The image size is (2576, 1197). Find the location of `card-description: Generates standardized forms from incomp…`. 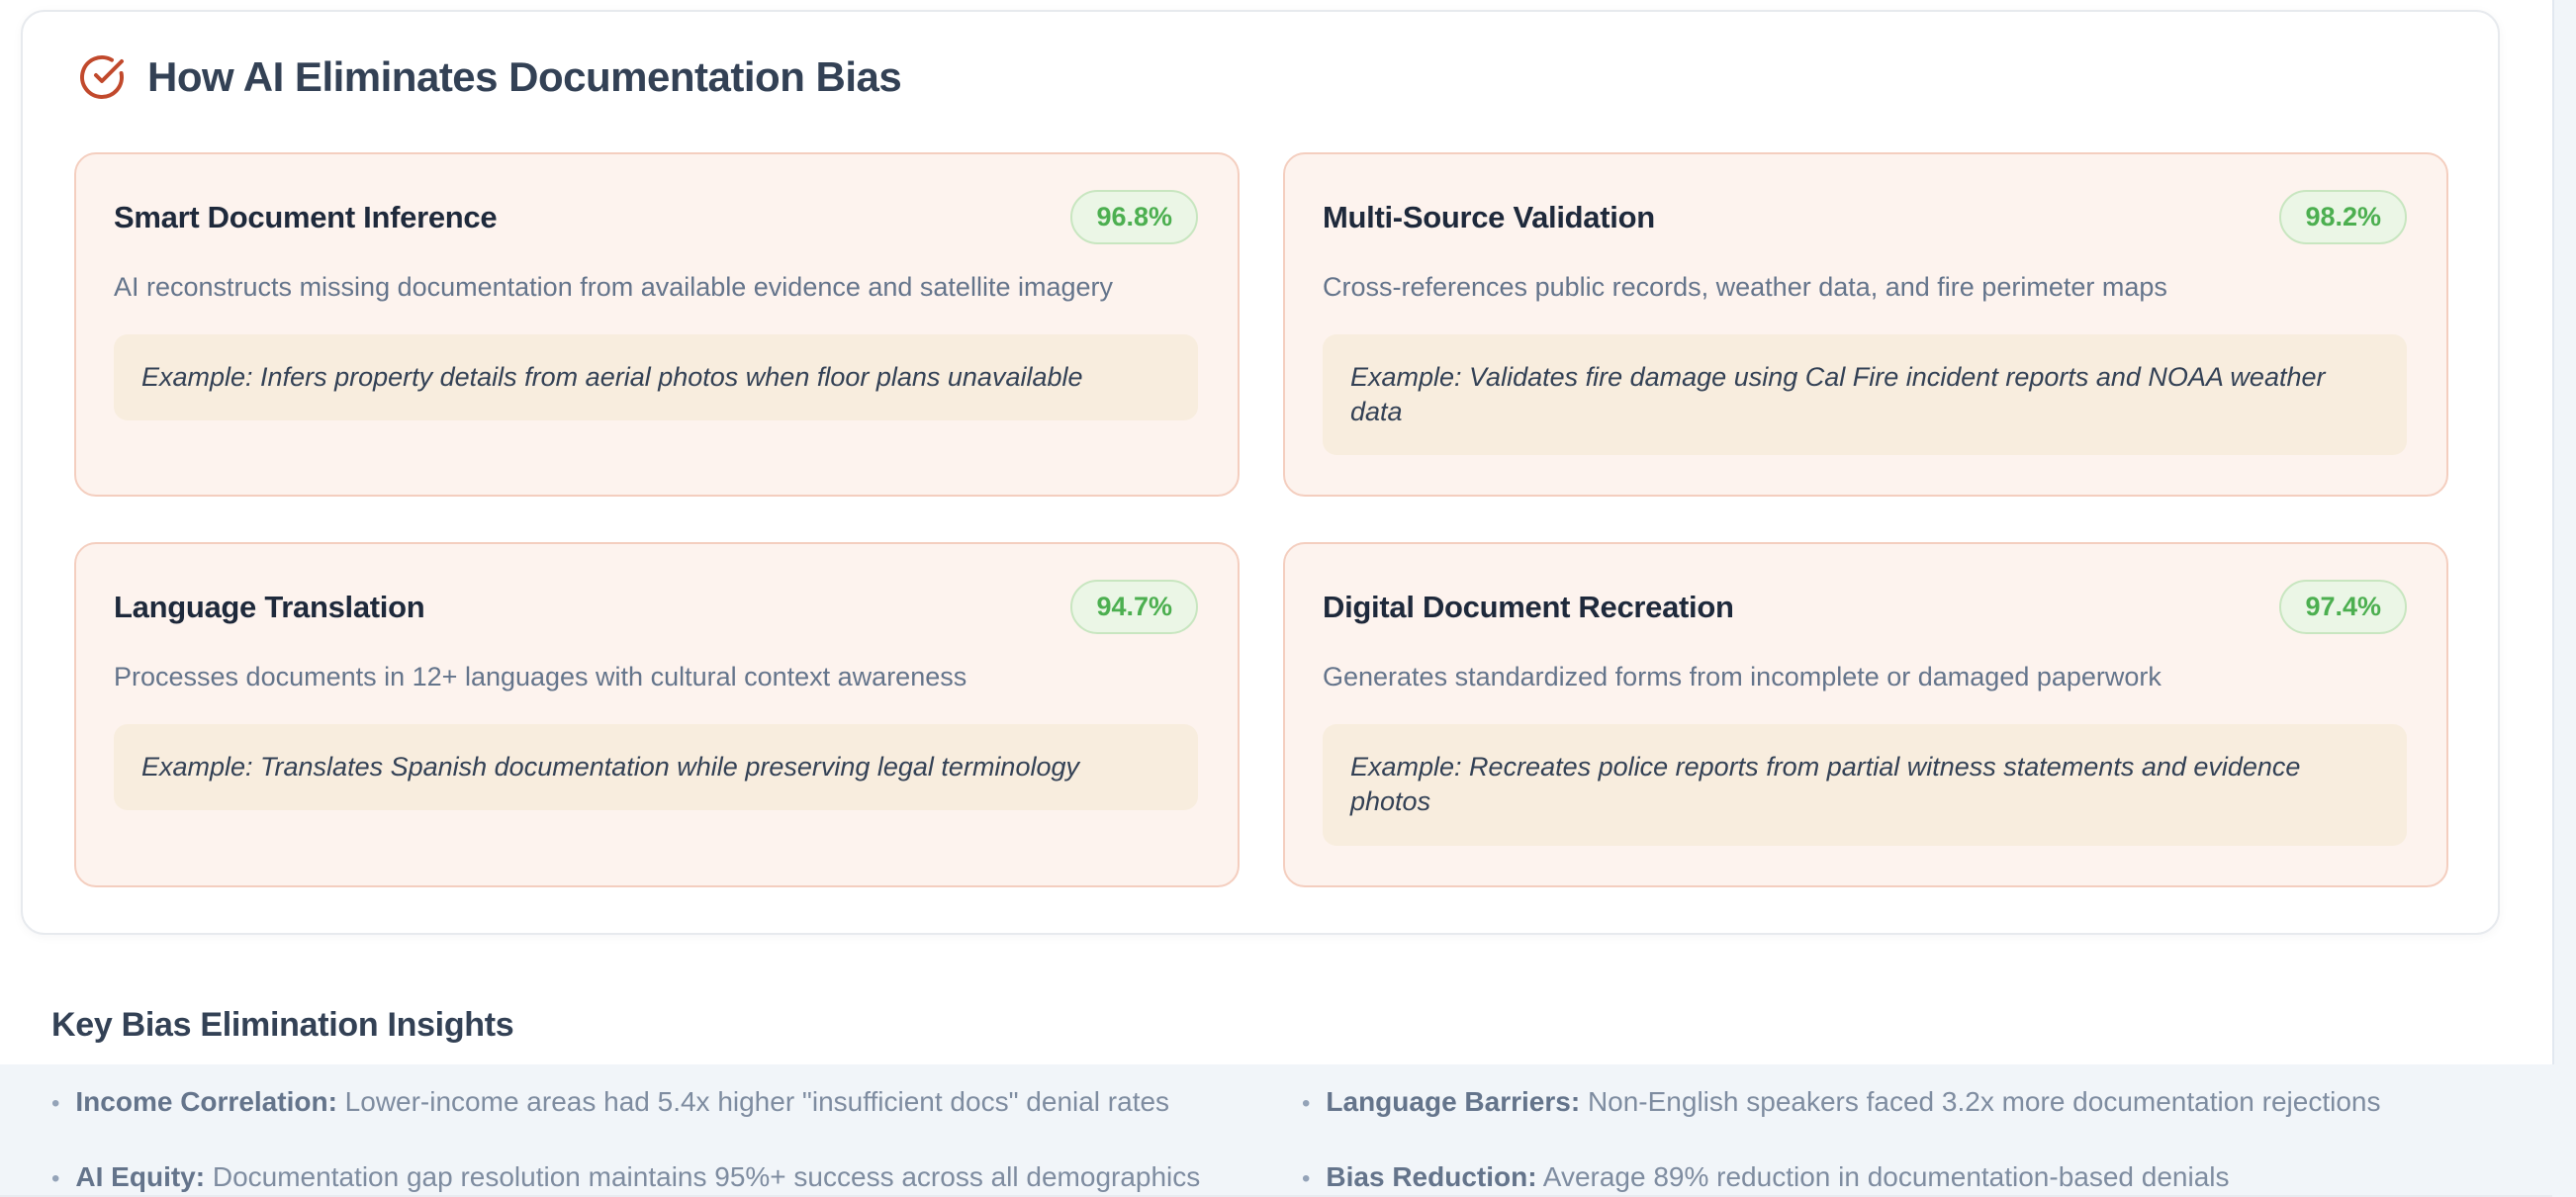

card-description: Generates standardized forms from incomp… is located at coordinates (1743, 677).